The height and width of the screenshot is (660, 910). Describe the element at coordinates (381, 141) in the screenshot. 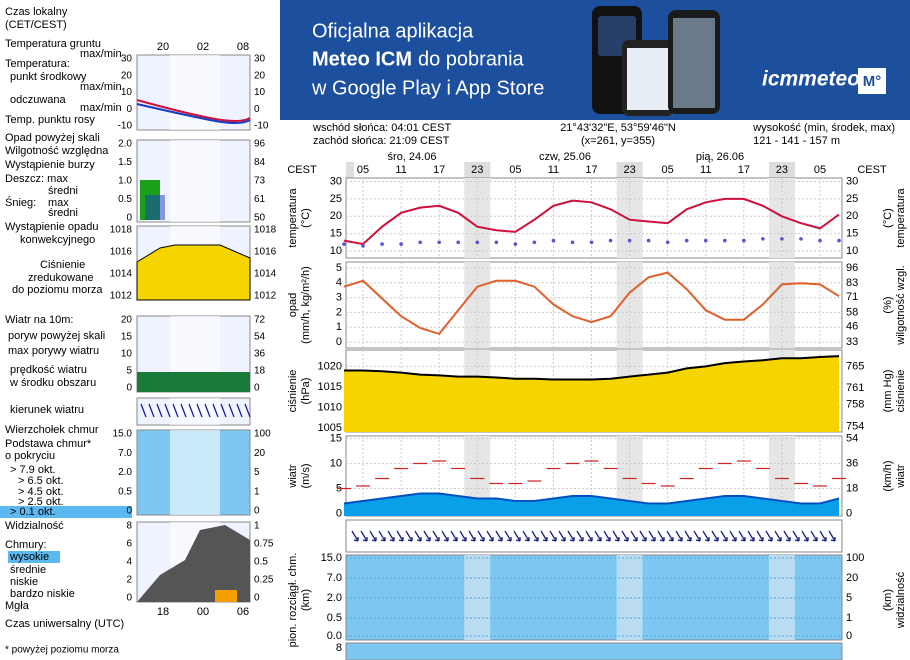

I see `sunset: zachód słońca: 21:09 CEST` at that location.